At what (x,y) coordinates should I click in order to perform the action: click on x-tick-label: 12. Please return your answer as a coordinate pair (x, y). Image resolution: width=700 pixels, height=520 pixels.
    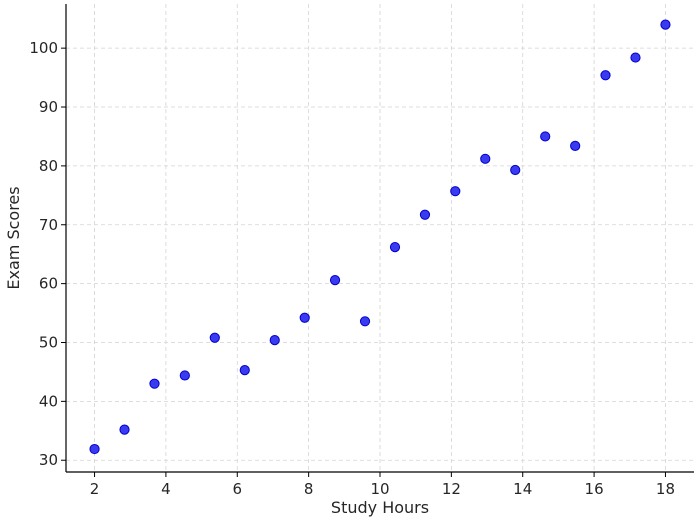
    Looking at the image, I should click on (451, 489).